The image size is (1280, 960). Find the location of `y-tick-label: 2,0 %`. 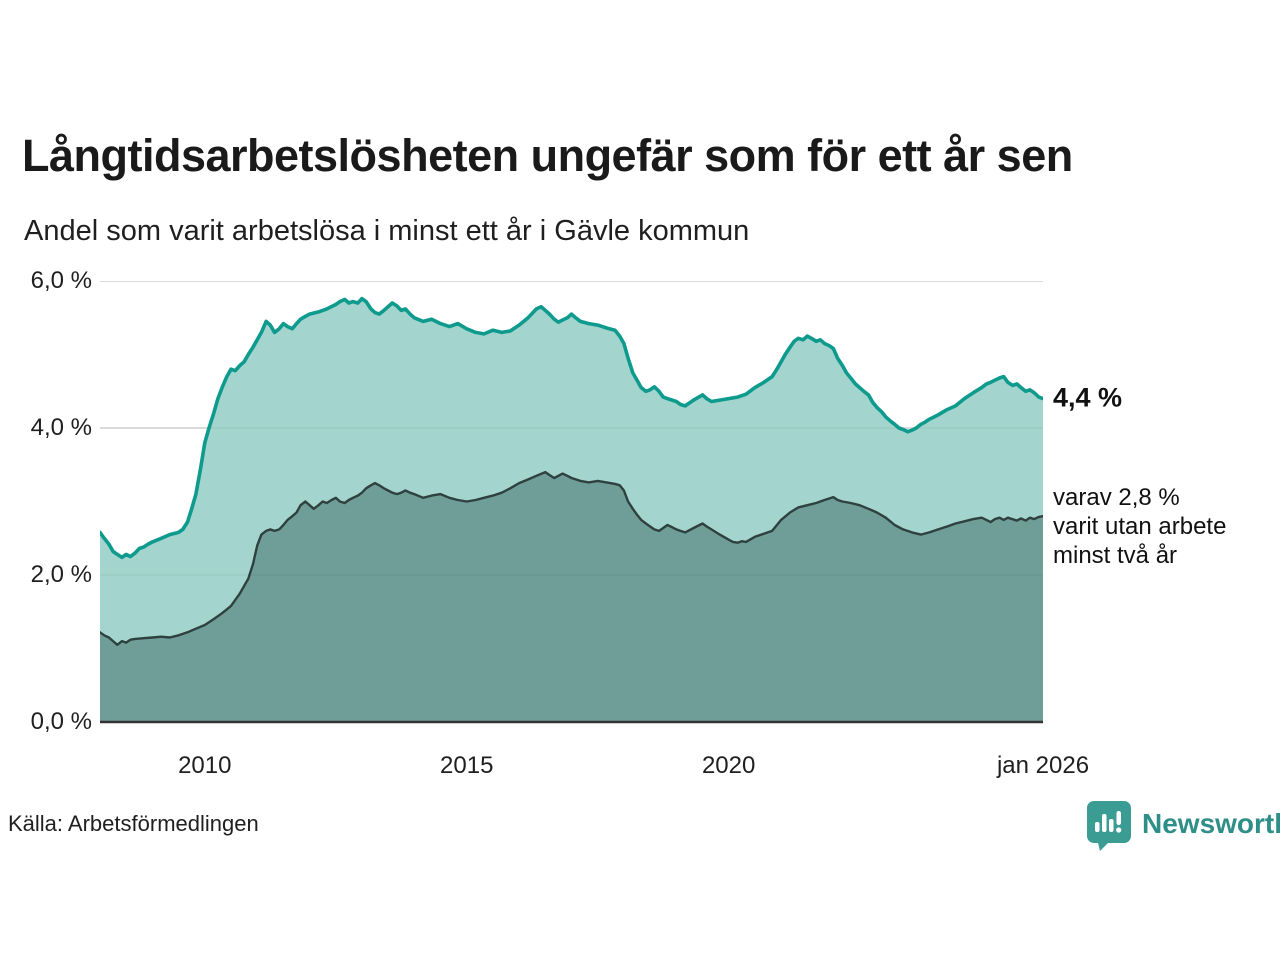

y-tick-label: 2,0 % is located at coordinates (61, 574).